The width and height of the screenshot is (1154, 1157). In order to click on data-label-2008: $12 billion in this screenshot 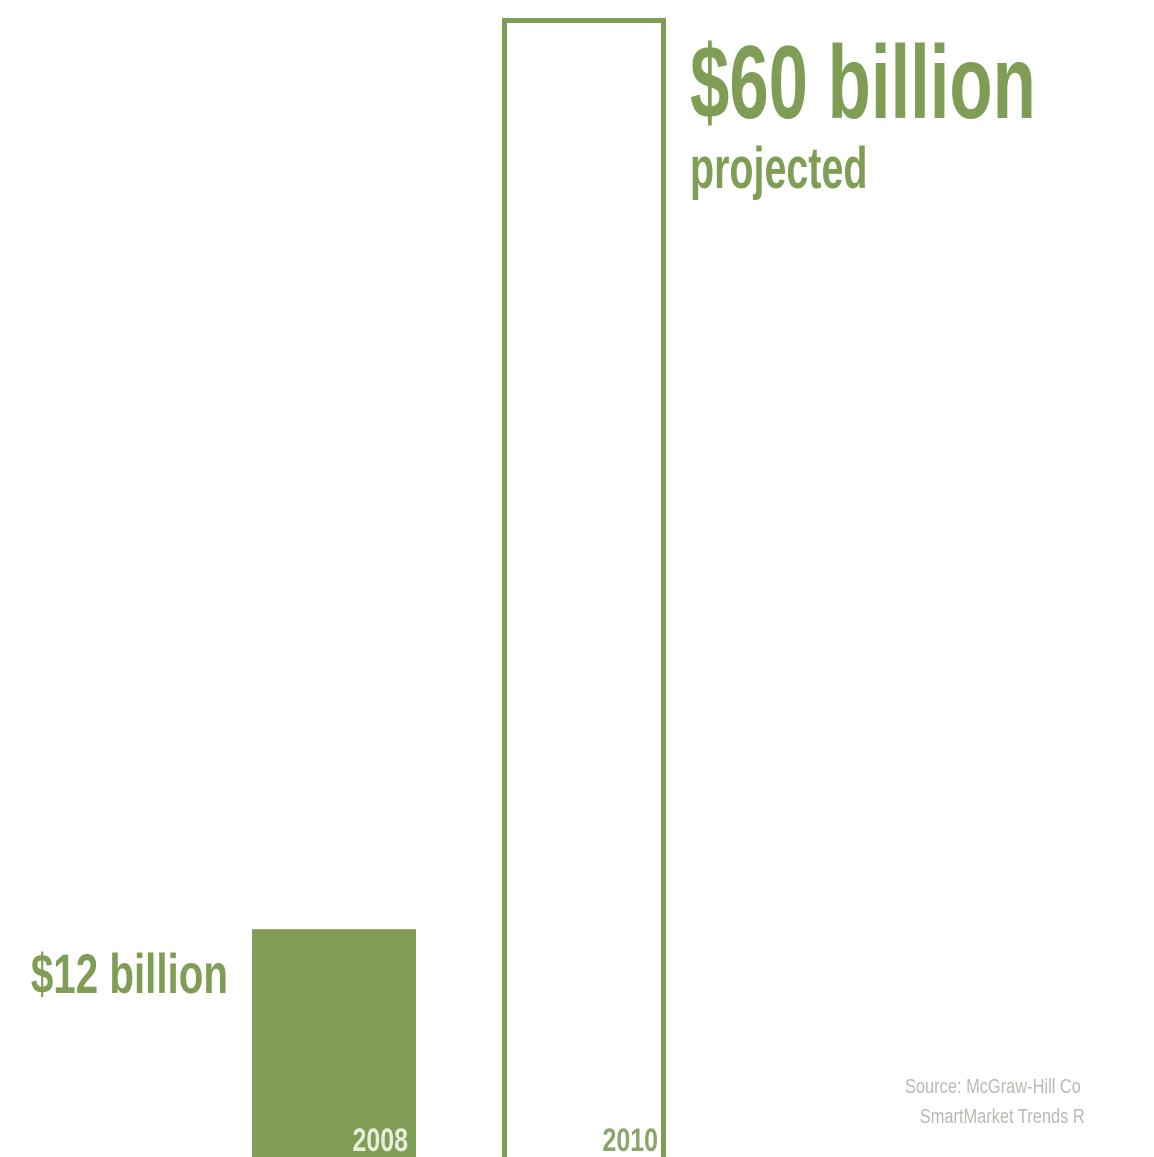, I will do `click(129, 975)`.